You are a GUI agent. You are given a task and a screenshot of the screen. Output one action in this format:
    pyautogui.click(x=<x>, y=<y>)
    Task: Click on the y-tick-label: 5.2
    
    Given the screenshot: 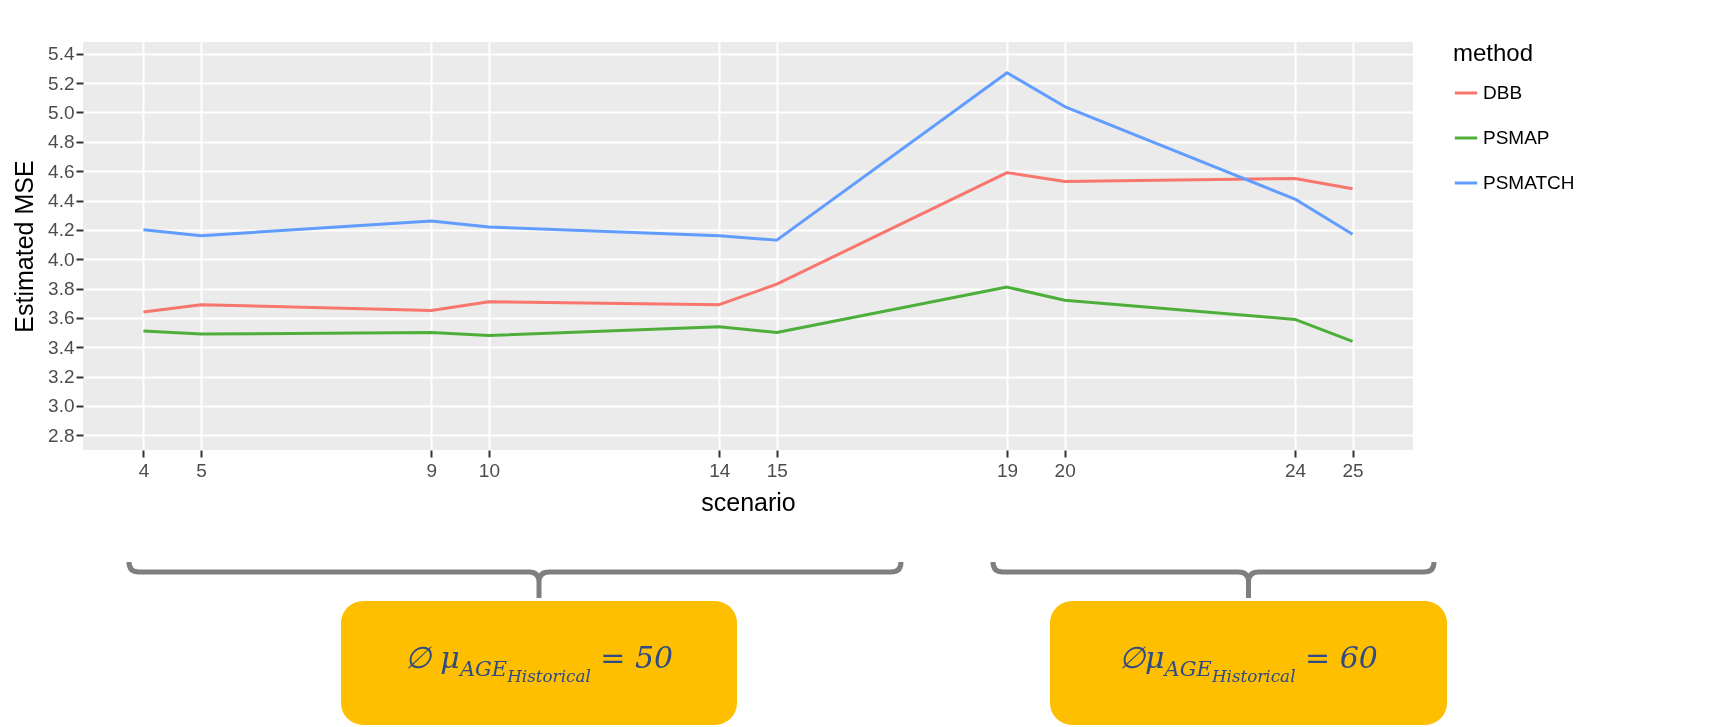 What is the action you would take?
    pyautogui.click(x=61, y=83)
    